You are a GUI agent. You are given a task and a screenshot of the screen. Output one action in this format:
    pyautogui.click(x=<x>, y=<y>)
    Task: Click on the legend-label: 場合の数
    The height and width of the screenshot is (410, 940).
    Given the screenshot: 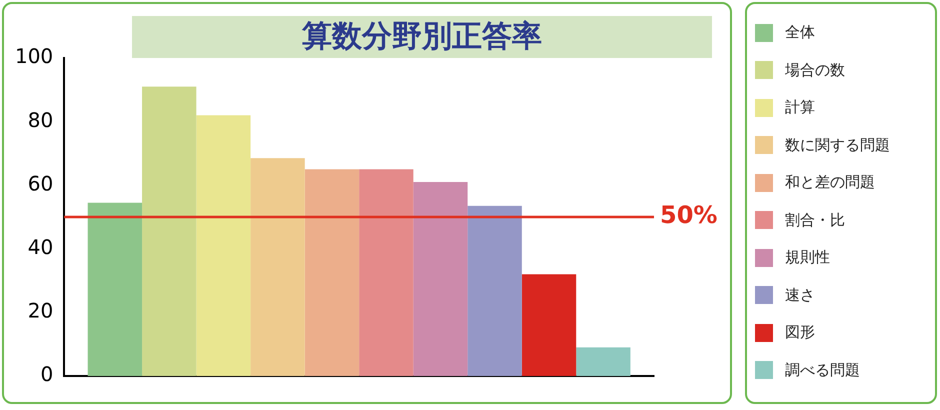 What is the action you would take?
    pyautogui.click(x=815, y=70)
    